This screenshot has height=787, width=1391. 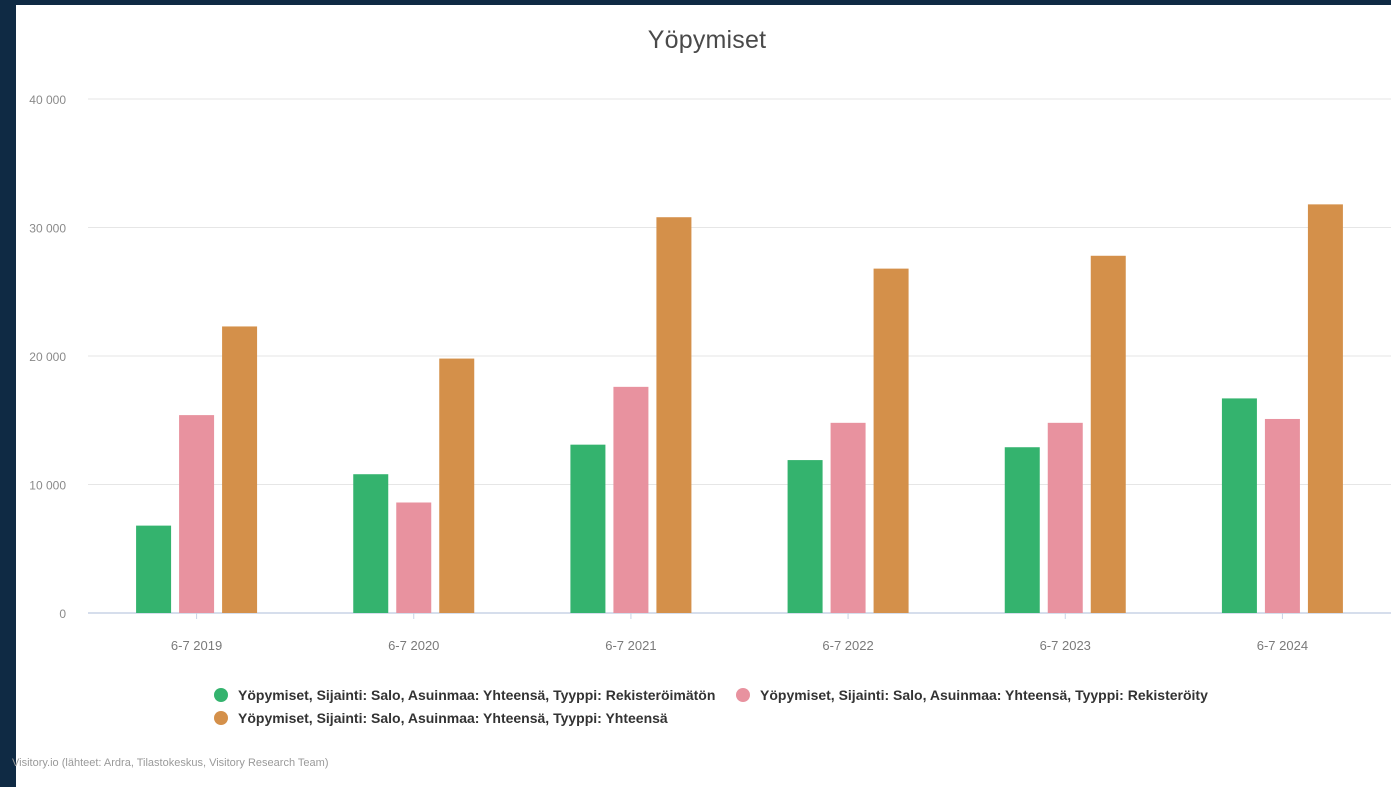 I want to click on x-tick-label: 6-7 2019, so click(x=196, y=645).